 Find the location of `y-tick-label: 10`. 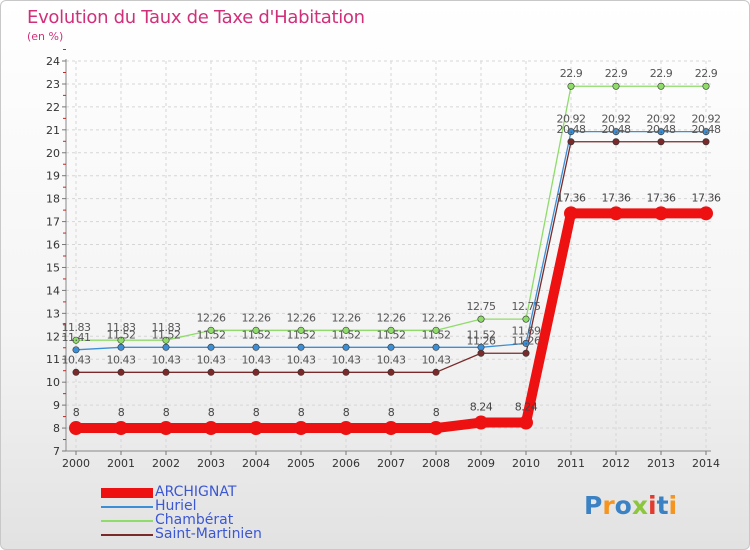

y-tick-label: 10 is located at coordinates (53, 382).